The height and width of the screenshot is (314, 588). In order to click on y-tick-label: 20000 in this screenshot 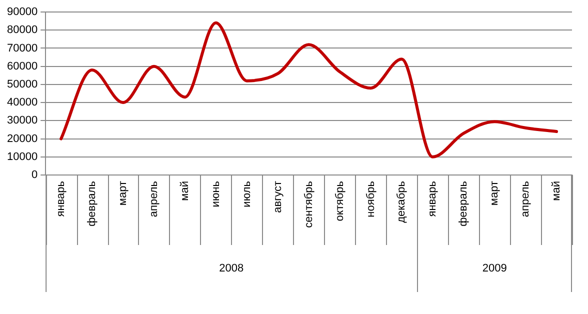, I will do `click(22, 138)`.